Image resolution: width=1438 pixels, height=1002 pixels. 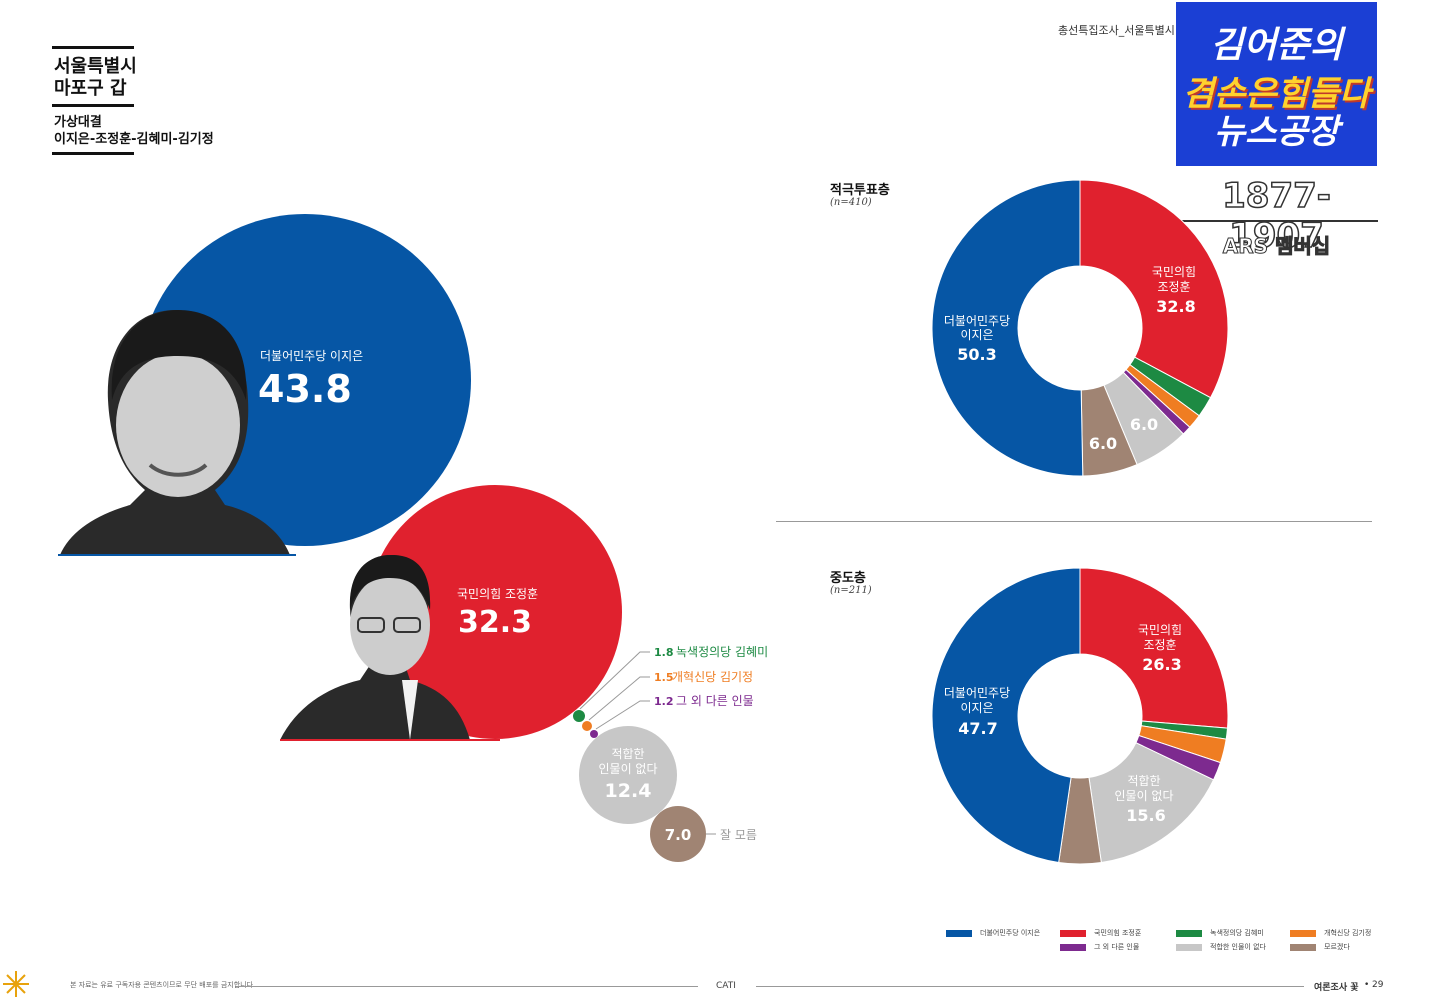 I want to click on bubble-none, so click(x=628, y=775).